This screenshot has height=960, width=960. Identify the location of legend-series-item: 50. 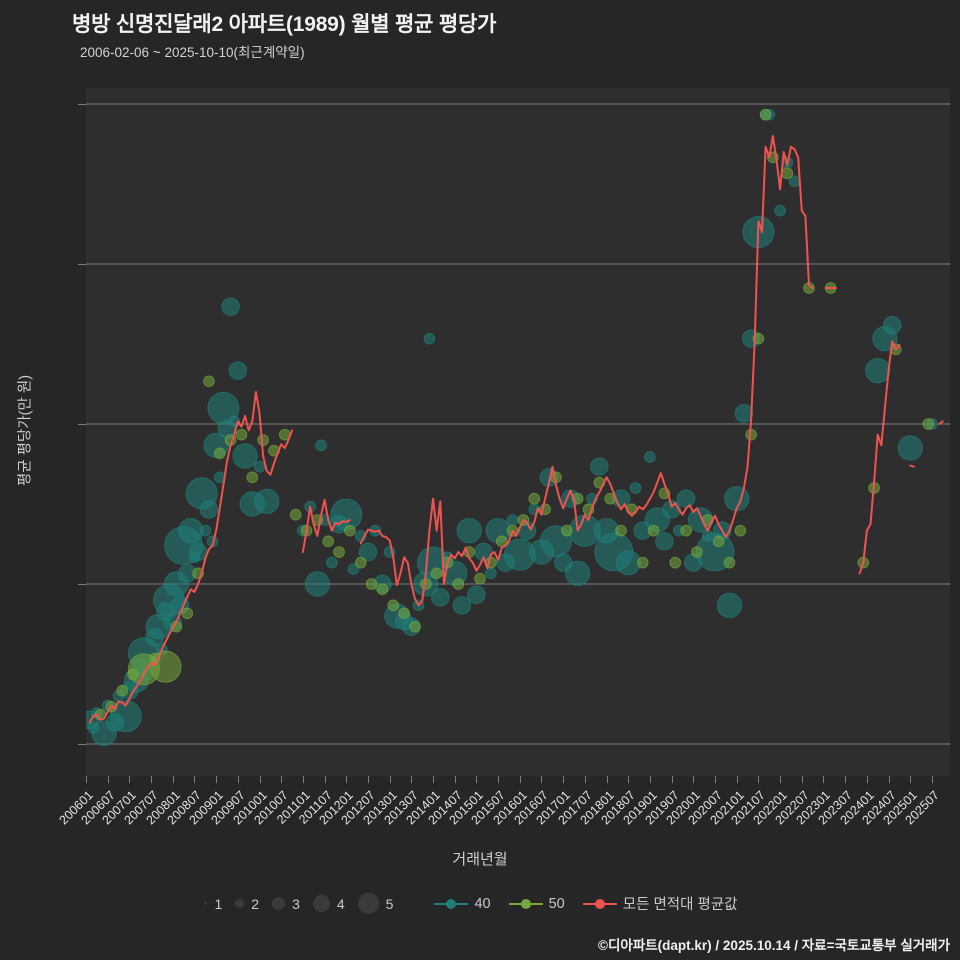
(536, 903).